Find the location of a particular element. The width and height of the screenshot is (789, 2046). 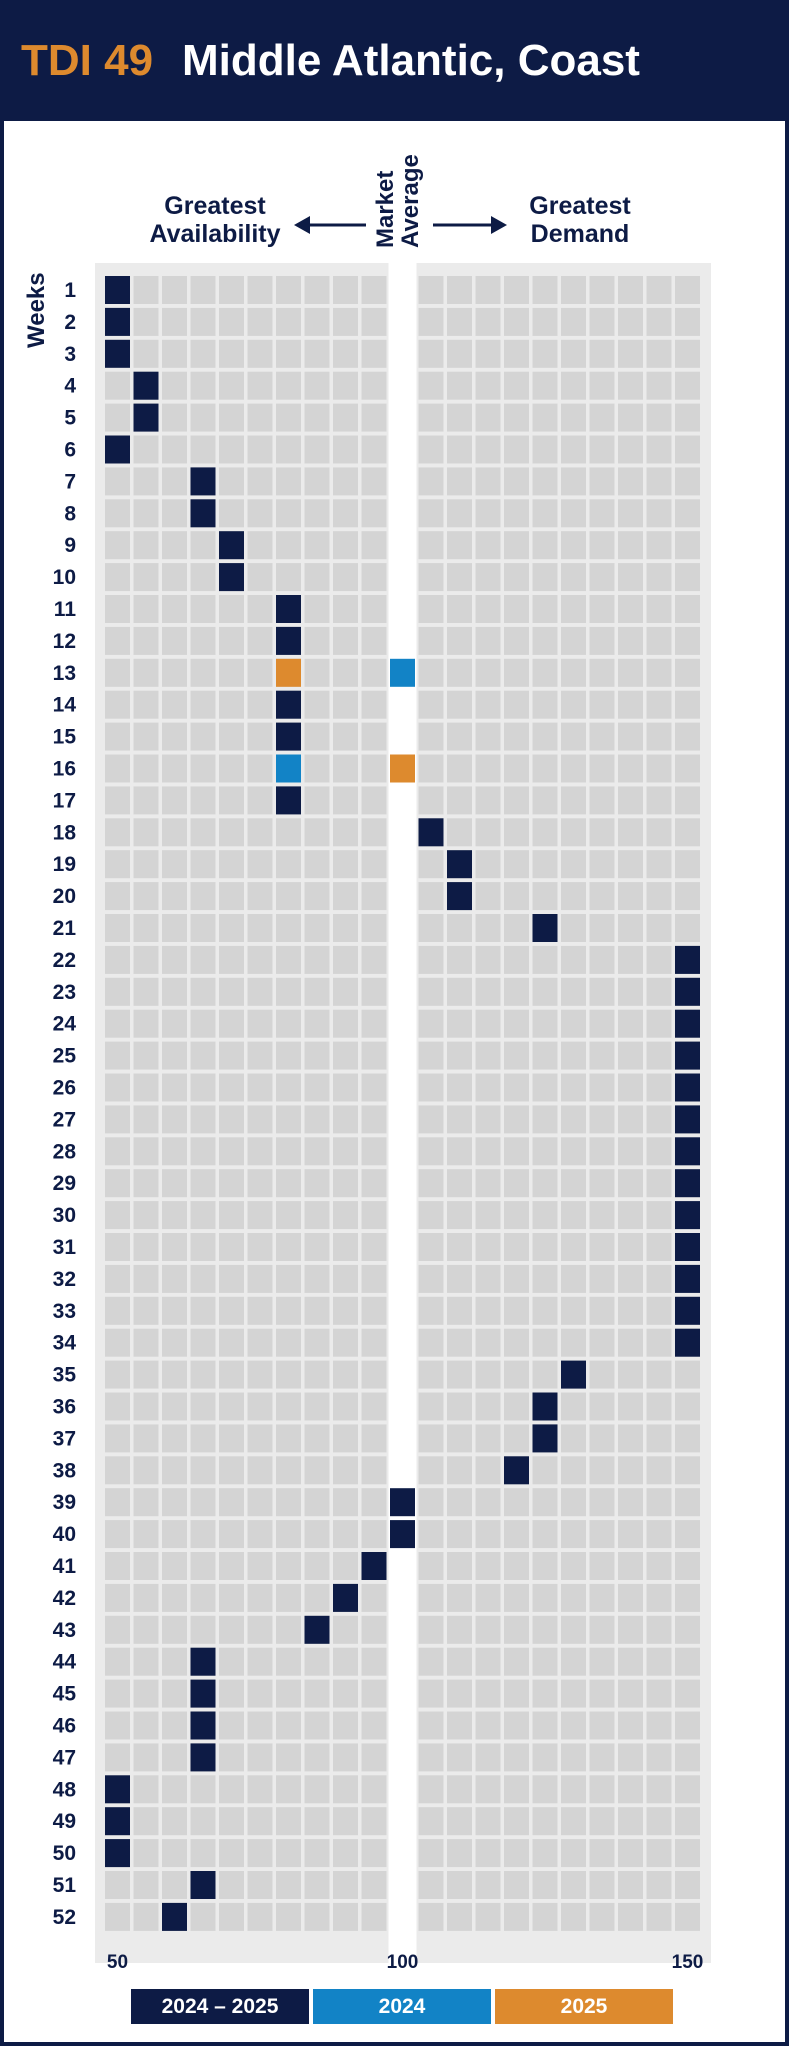

week-label-42: 42 is located at coordinates (64, 1598).